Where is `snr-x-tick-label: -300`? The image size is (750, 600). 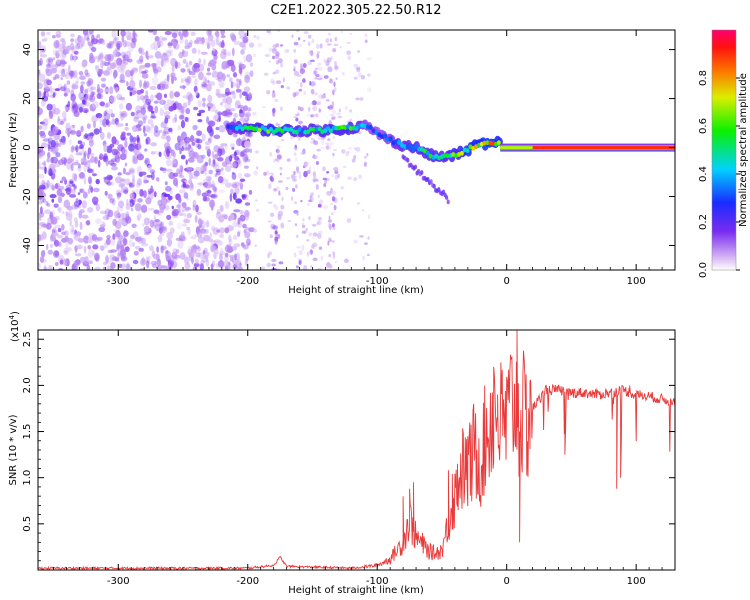
snr-x-tick-label: -300 is located at coordinates (118, 581).